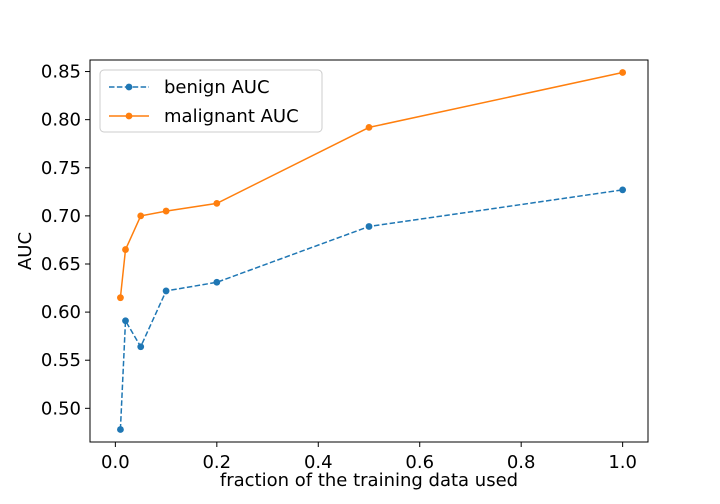 This screenshot has height=504, width=720. I want to click on x-axis-ticks: 0.0 0.2 0.4 0.6 0.8 1.0, so click(369, 457).